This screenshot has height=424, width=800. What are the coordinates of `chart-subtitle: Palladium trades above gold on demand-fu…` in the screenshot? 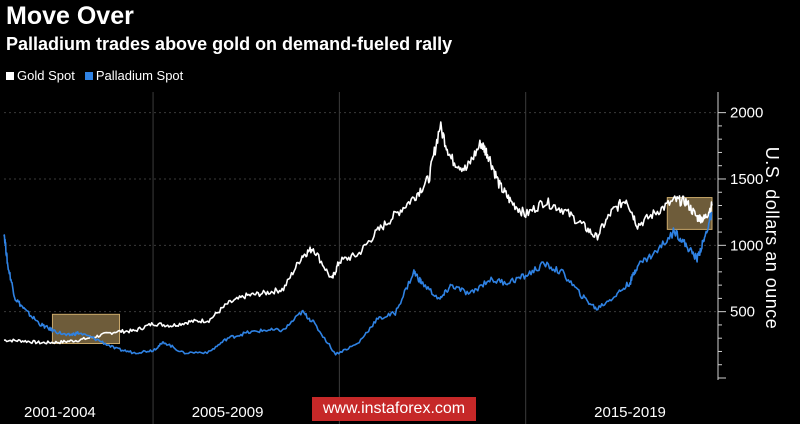 It's located at (229, 44).